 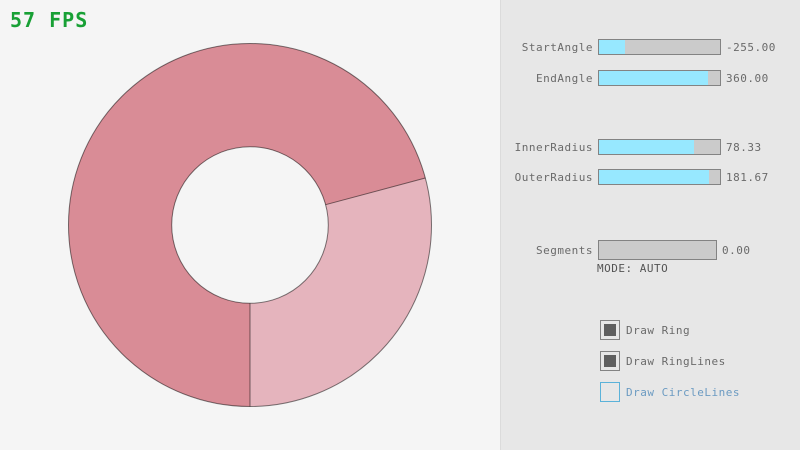 What do you see at coordinates (633, 268) in the screenshot?
I see `mode-text: MODE: AUTO` at bounding box center [633, 268].